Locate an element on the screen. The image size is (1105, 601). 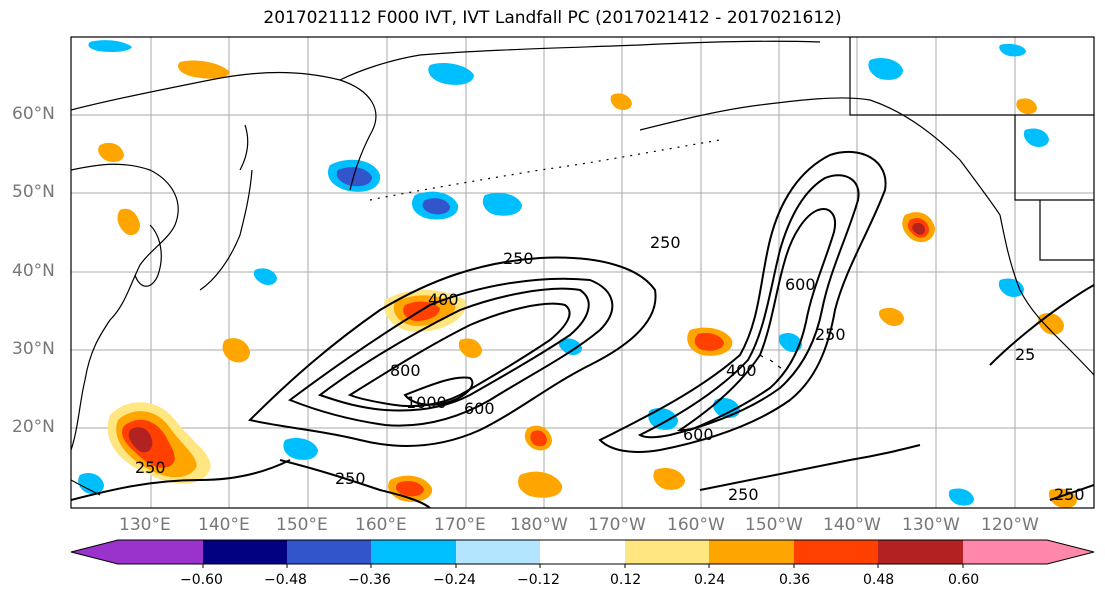
colorbar-extend-high is located at coordinates (1070, 552).